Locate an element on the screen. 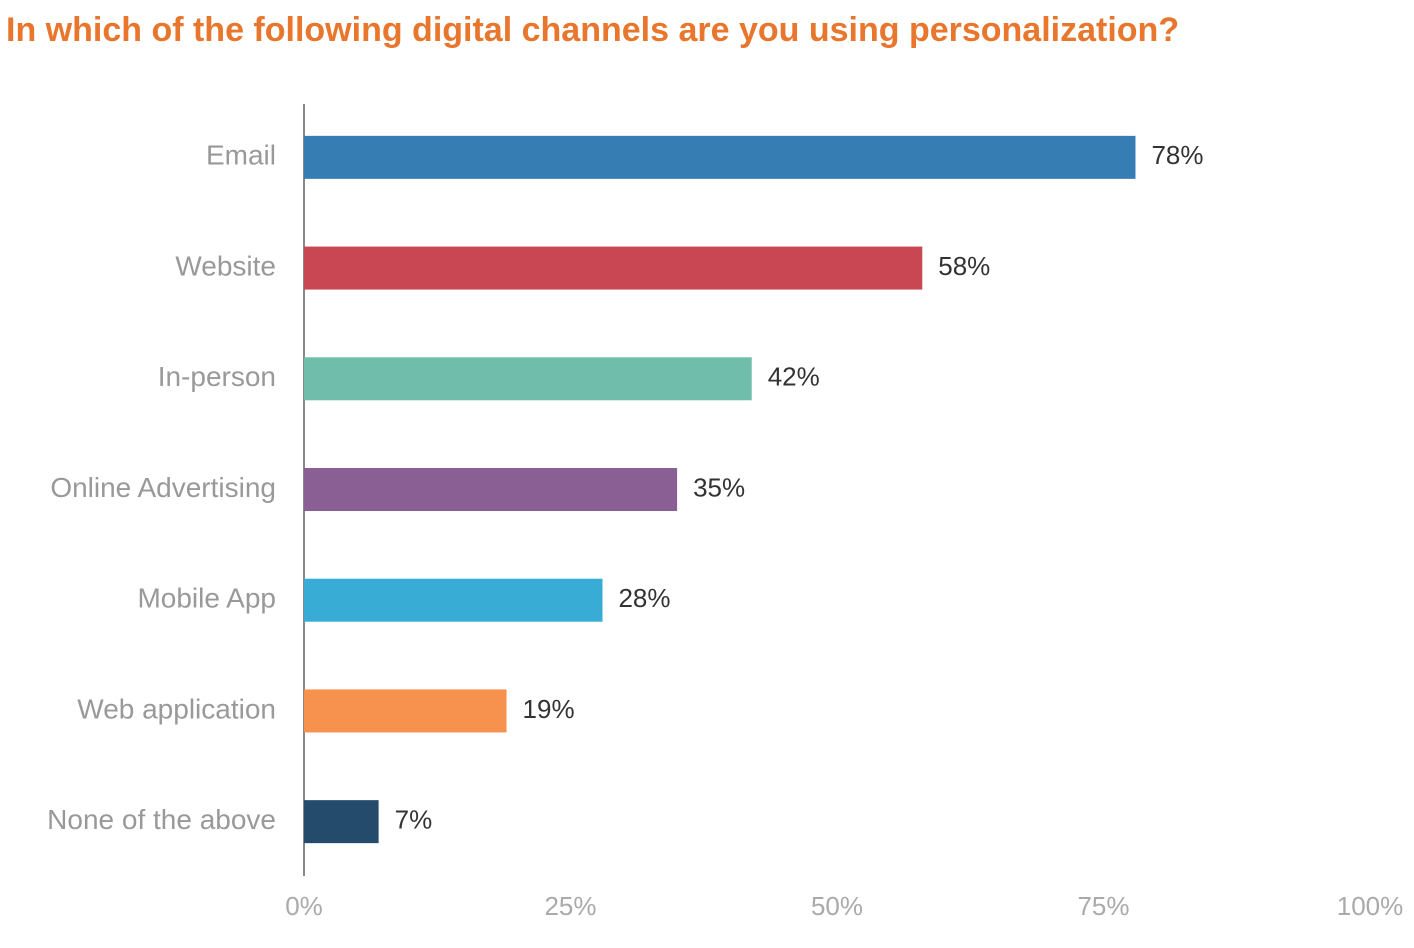 This screenshot has height=948, width=1414. value-label: 35% is located at coordinates (719, 487).